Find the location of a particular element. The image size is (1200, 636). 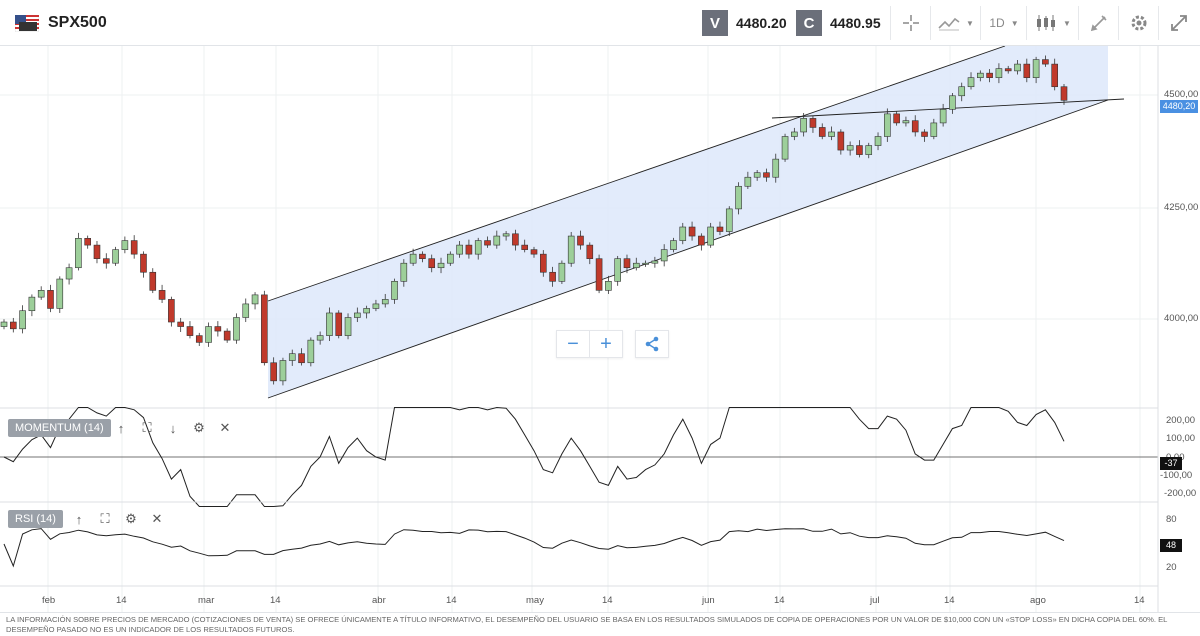

zoom-controls: − + is located at coordinates (612, 344).